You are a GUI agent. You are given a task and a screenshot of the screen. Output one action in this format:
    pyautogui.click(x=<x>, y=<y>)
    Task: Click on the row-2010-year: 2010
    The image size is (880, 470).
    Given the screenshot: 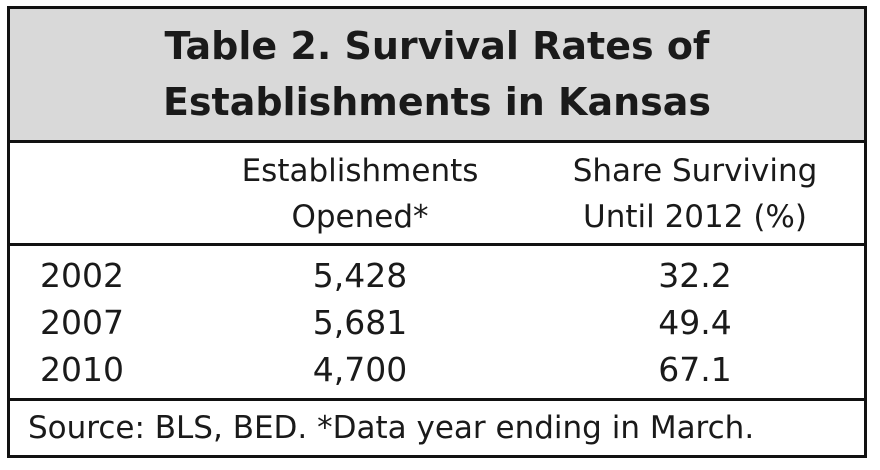 What is the action you would take?
    pyautogui.click(x=82, y=369)
    